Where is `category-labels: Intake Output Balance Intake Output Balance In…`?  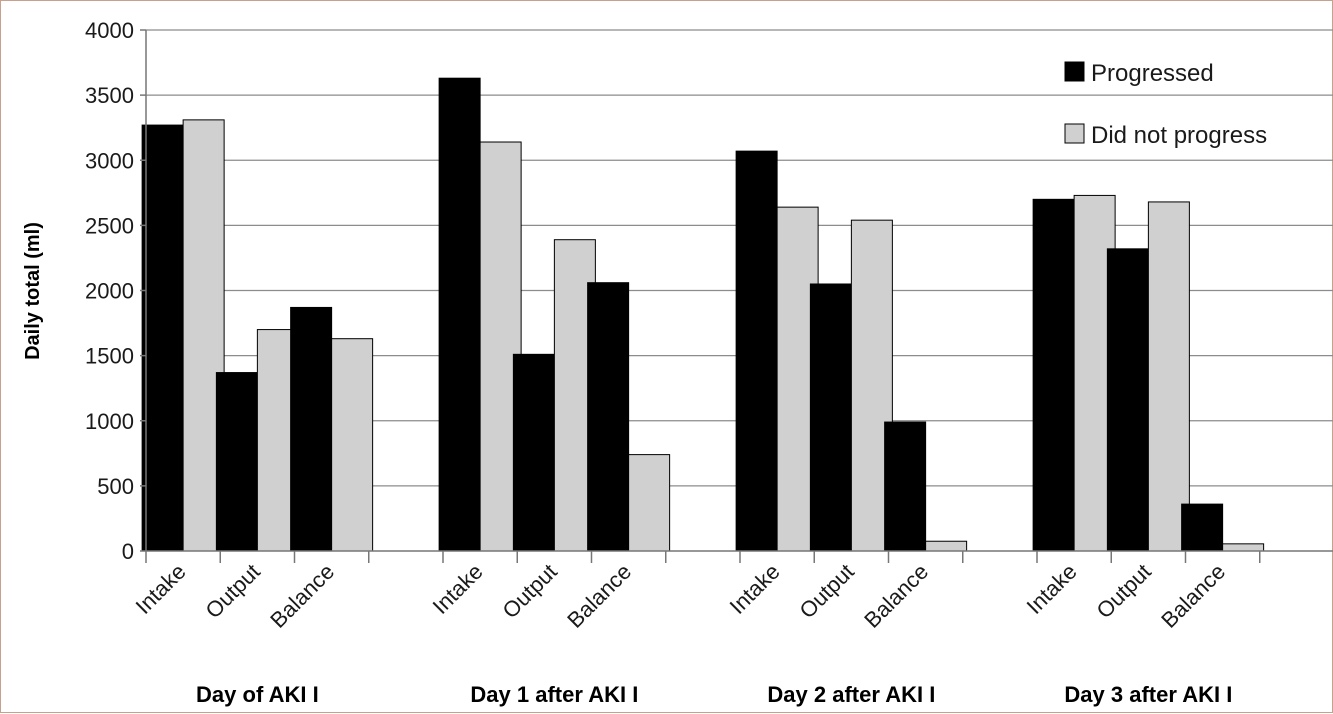 category-labels: Intake Output Balance Intake Output Balance In… is located at coordinates (681, 596).